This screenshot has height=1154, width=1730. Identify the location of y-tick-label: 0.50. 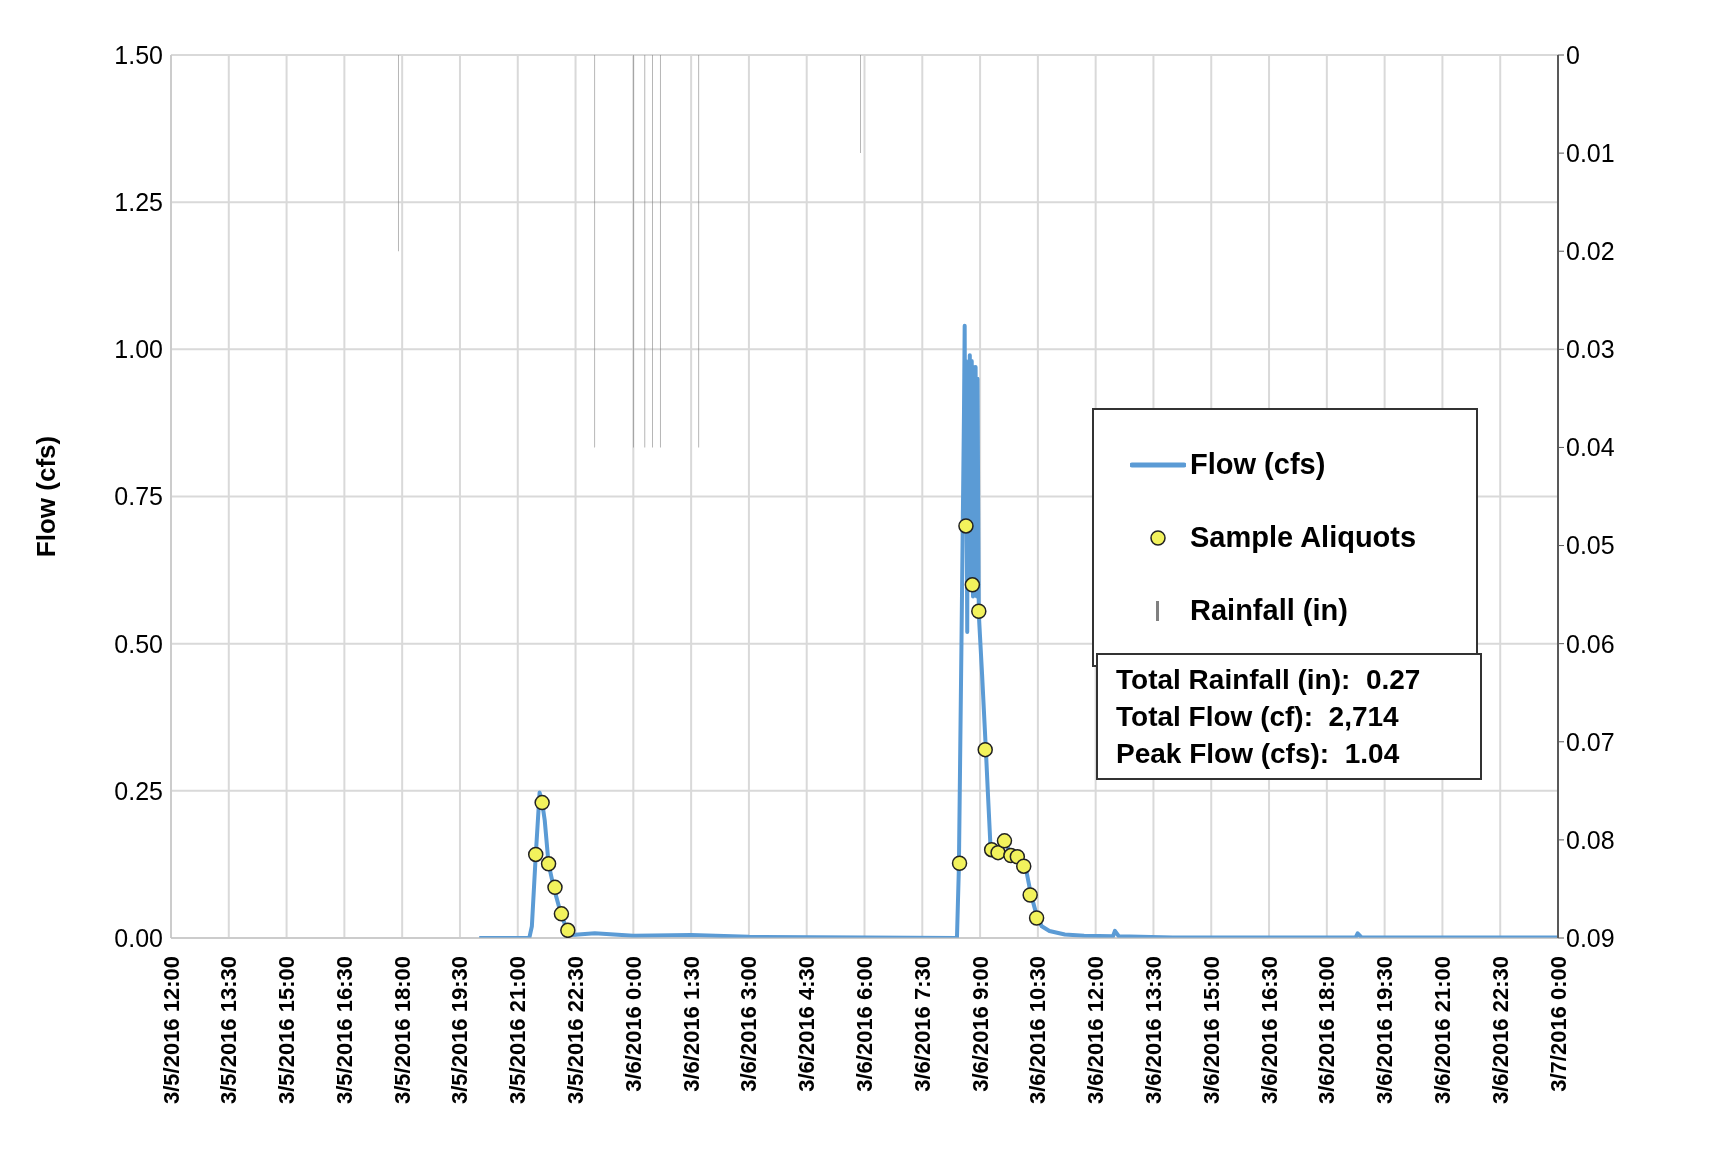
(138, 643).